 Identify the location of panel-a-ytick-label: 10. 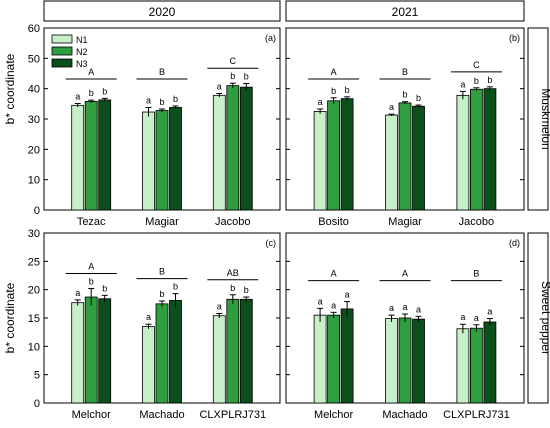
(34, 181).